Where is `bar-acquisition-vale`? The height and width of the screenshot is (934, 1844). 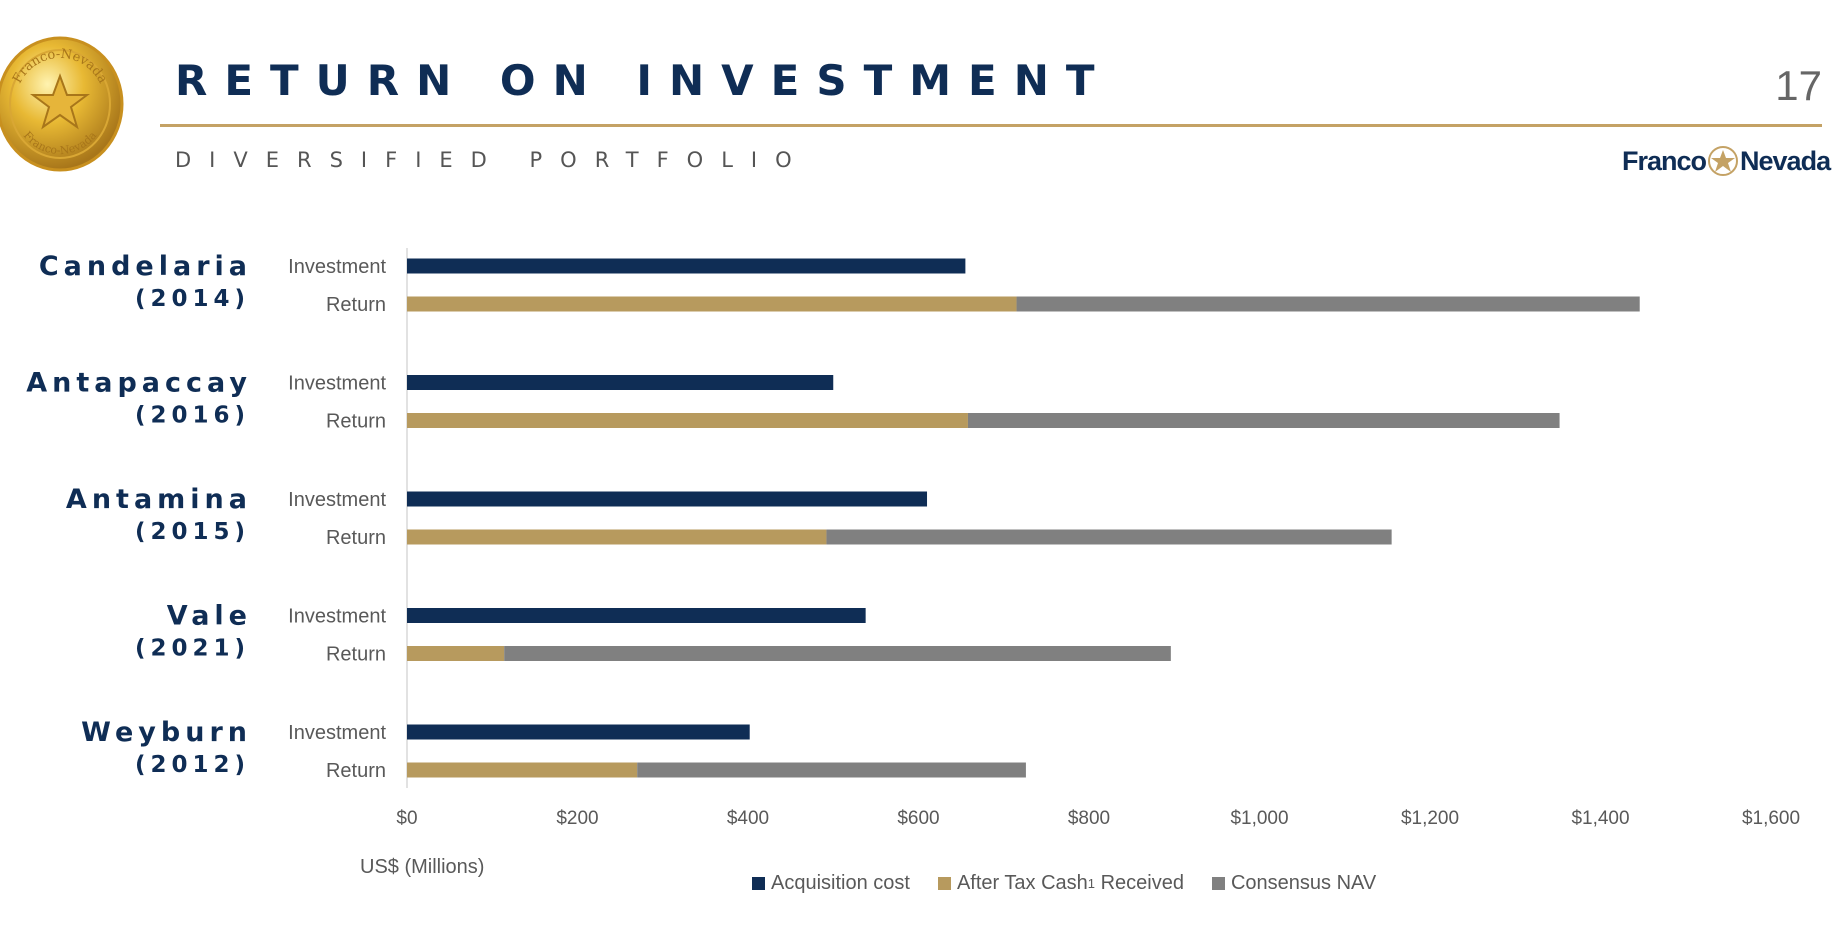 bar-acquisition-vale is located at coordinates (636, 615).